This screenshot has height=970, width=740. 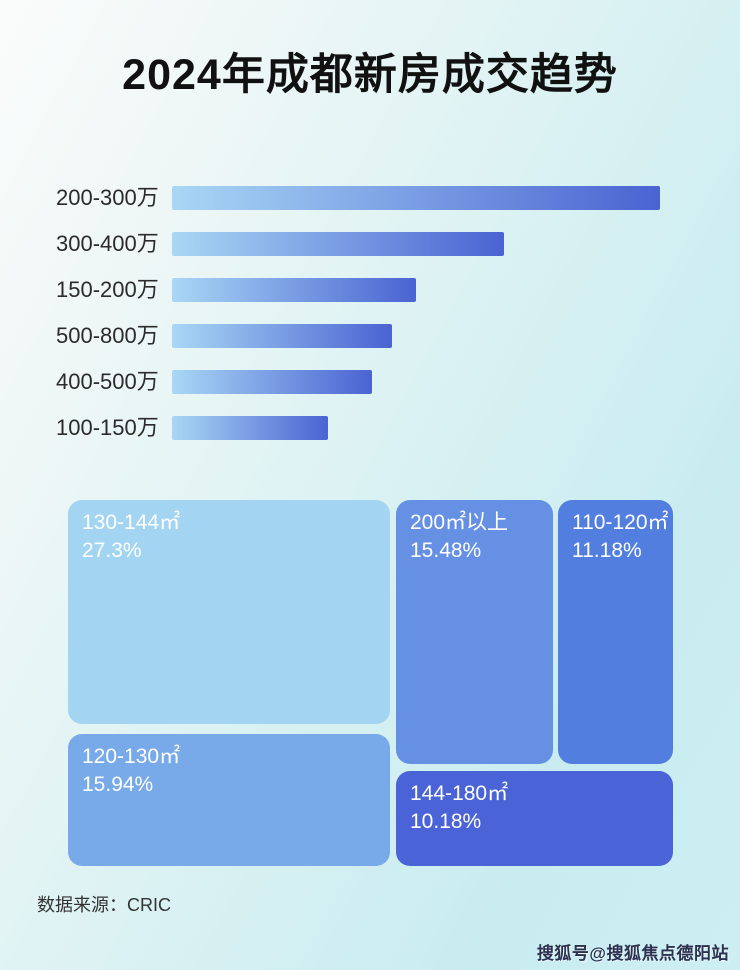 I want to click on treemap-block-percent: 15.94%, so click(x=118, y=785).